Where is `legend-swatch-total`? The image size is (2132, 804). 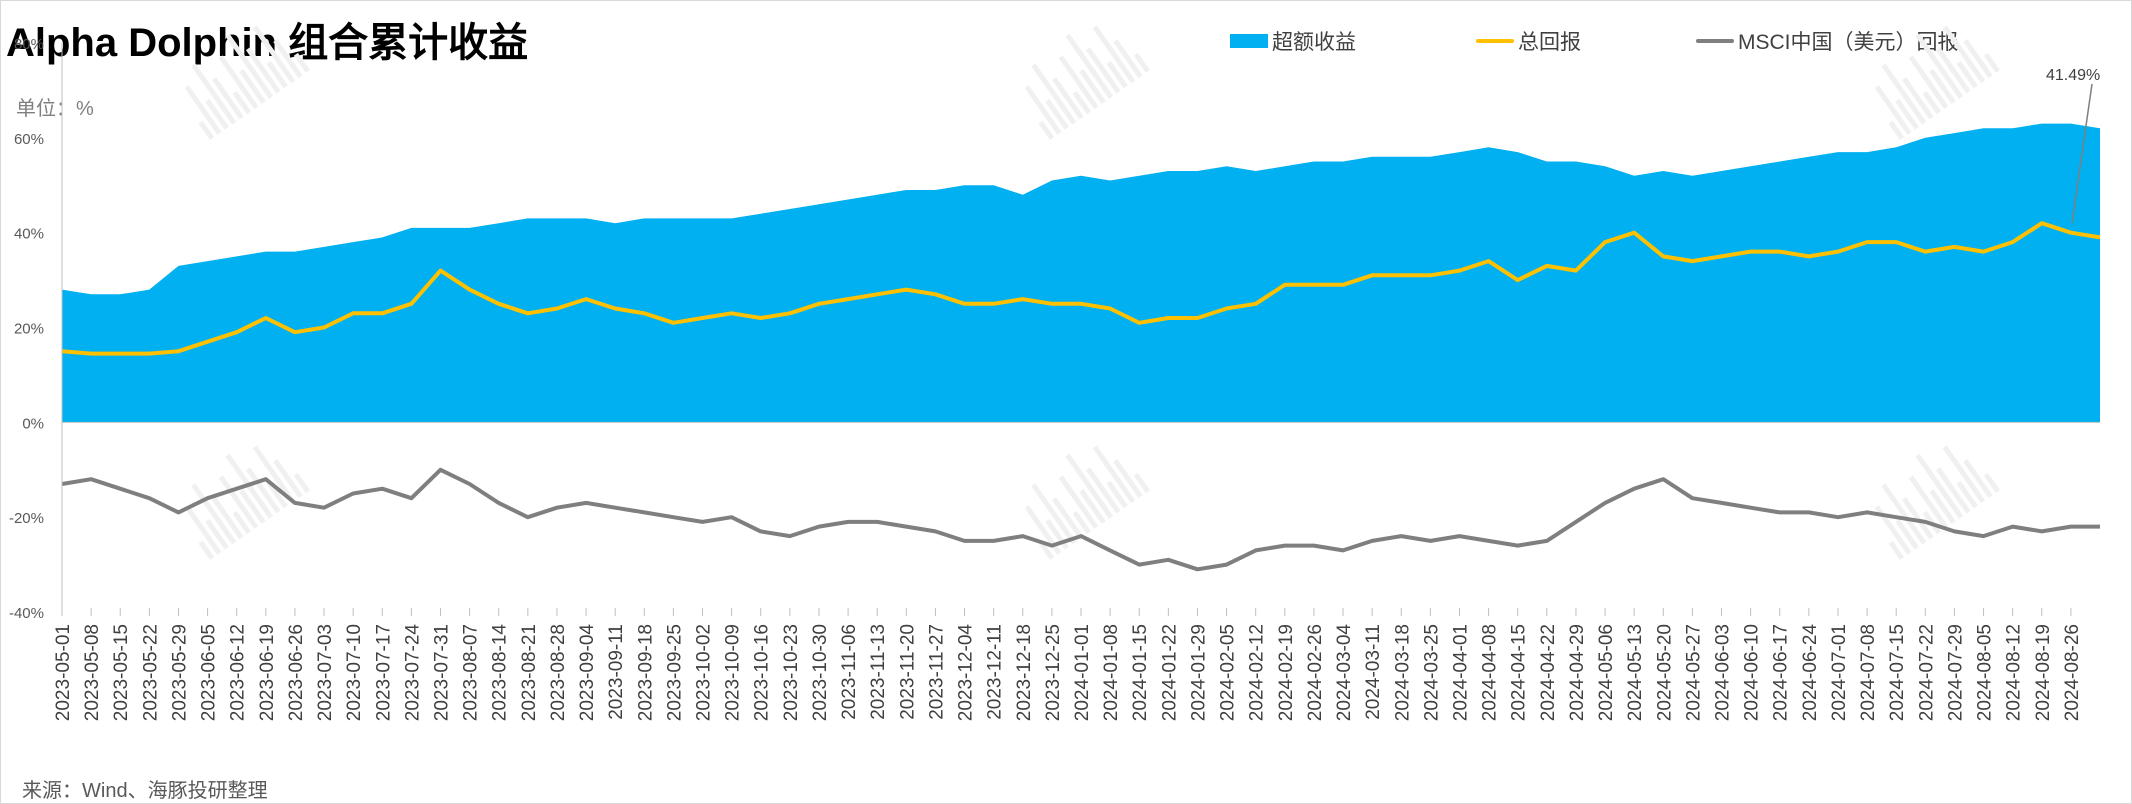 legend-swatch-total is located at coordinates (1495, 41).